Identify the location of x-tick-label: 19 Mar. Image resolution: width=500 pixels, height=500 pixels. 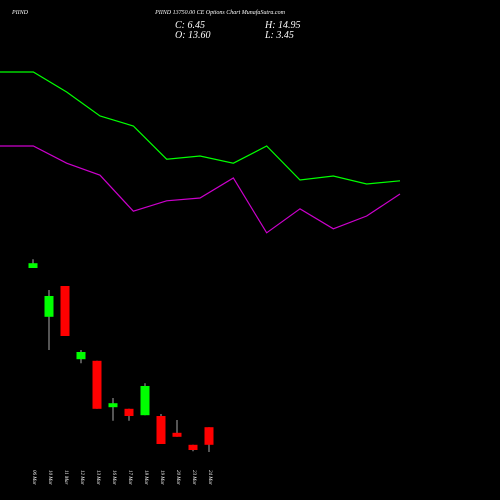
(161, 477).